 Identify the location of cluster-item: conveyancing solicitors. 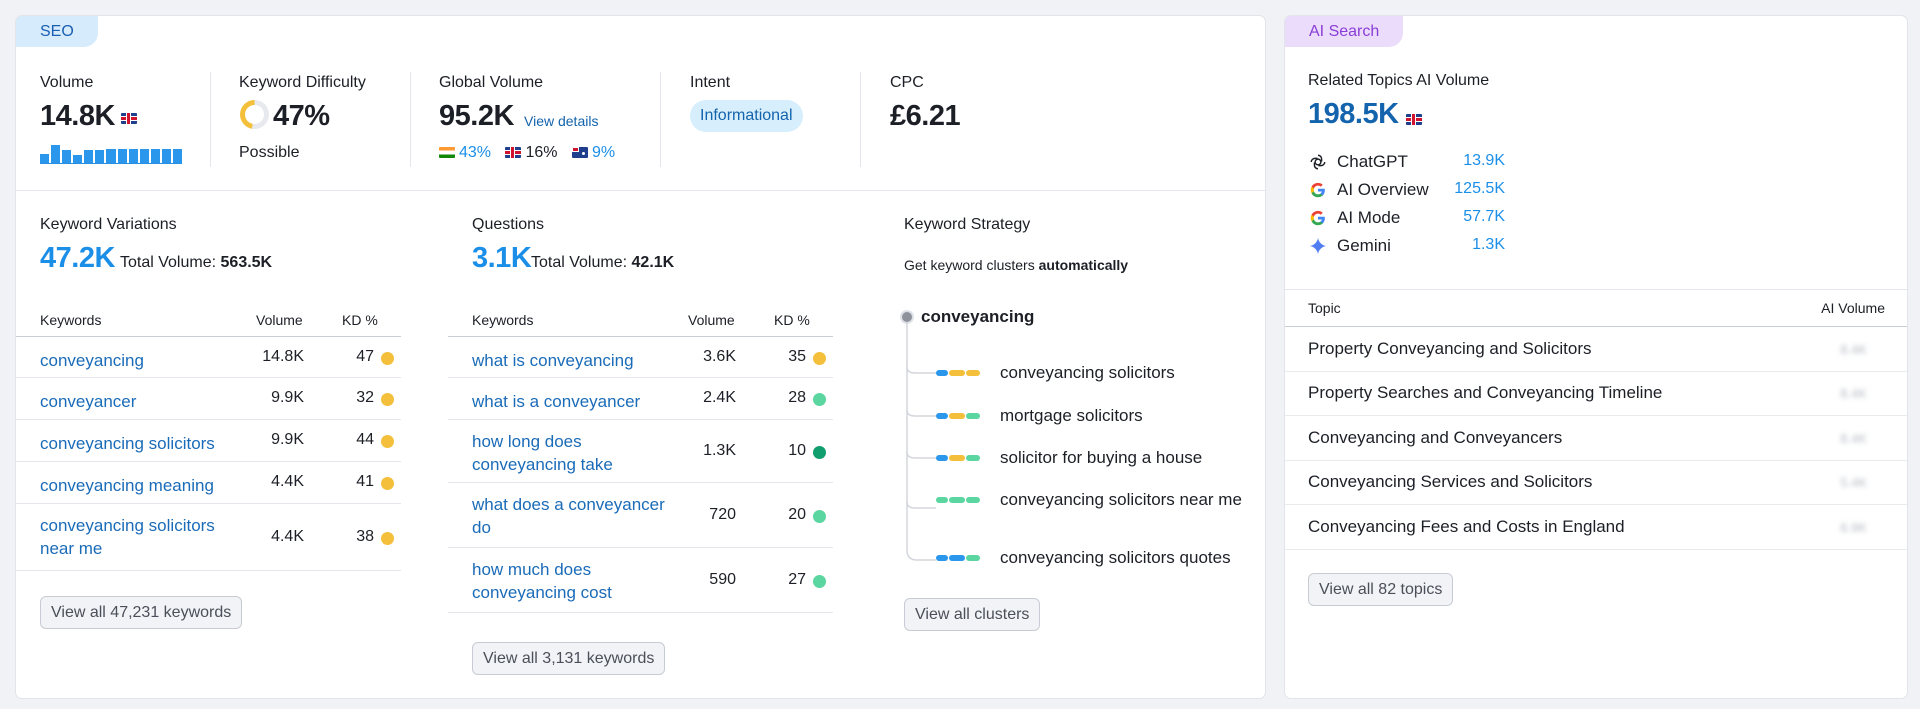
(1087, 372).